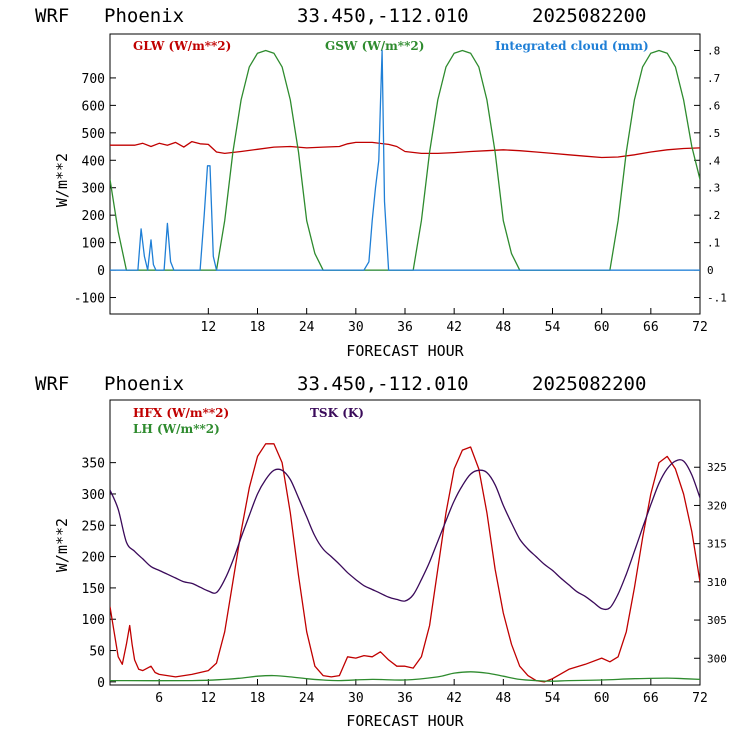 Image resolution: width=740 pixels, height=740 pixels. I want to click on legend-tsk: TSK (K), so click(337, 413).